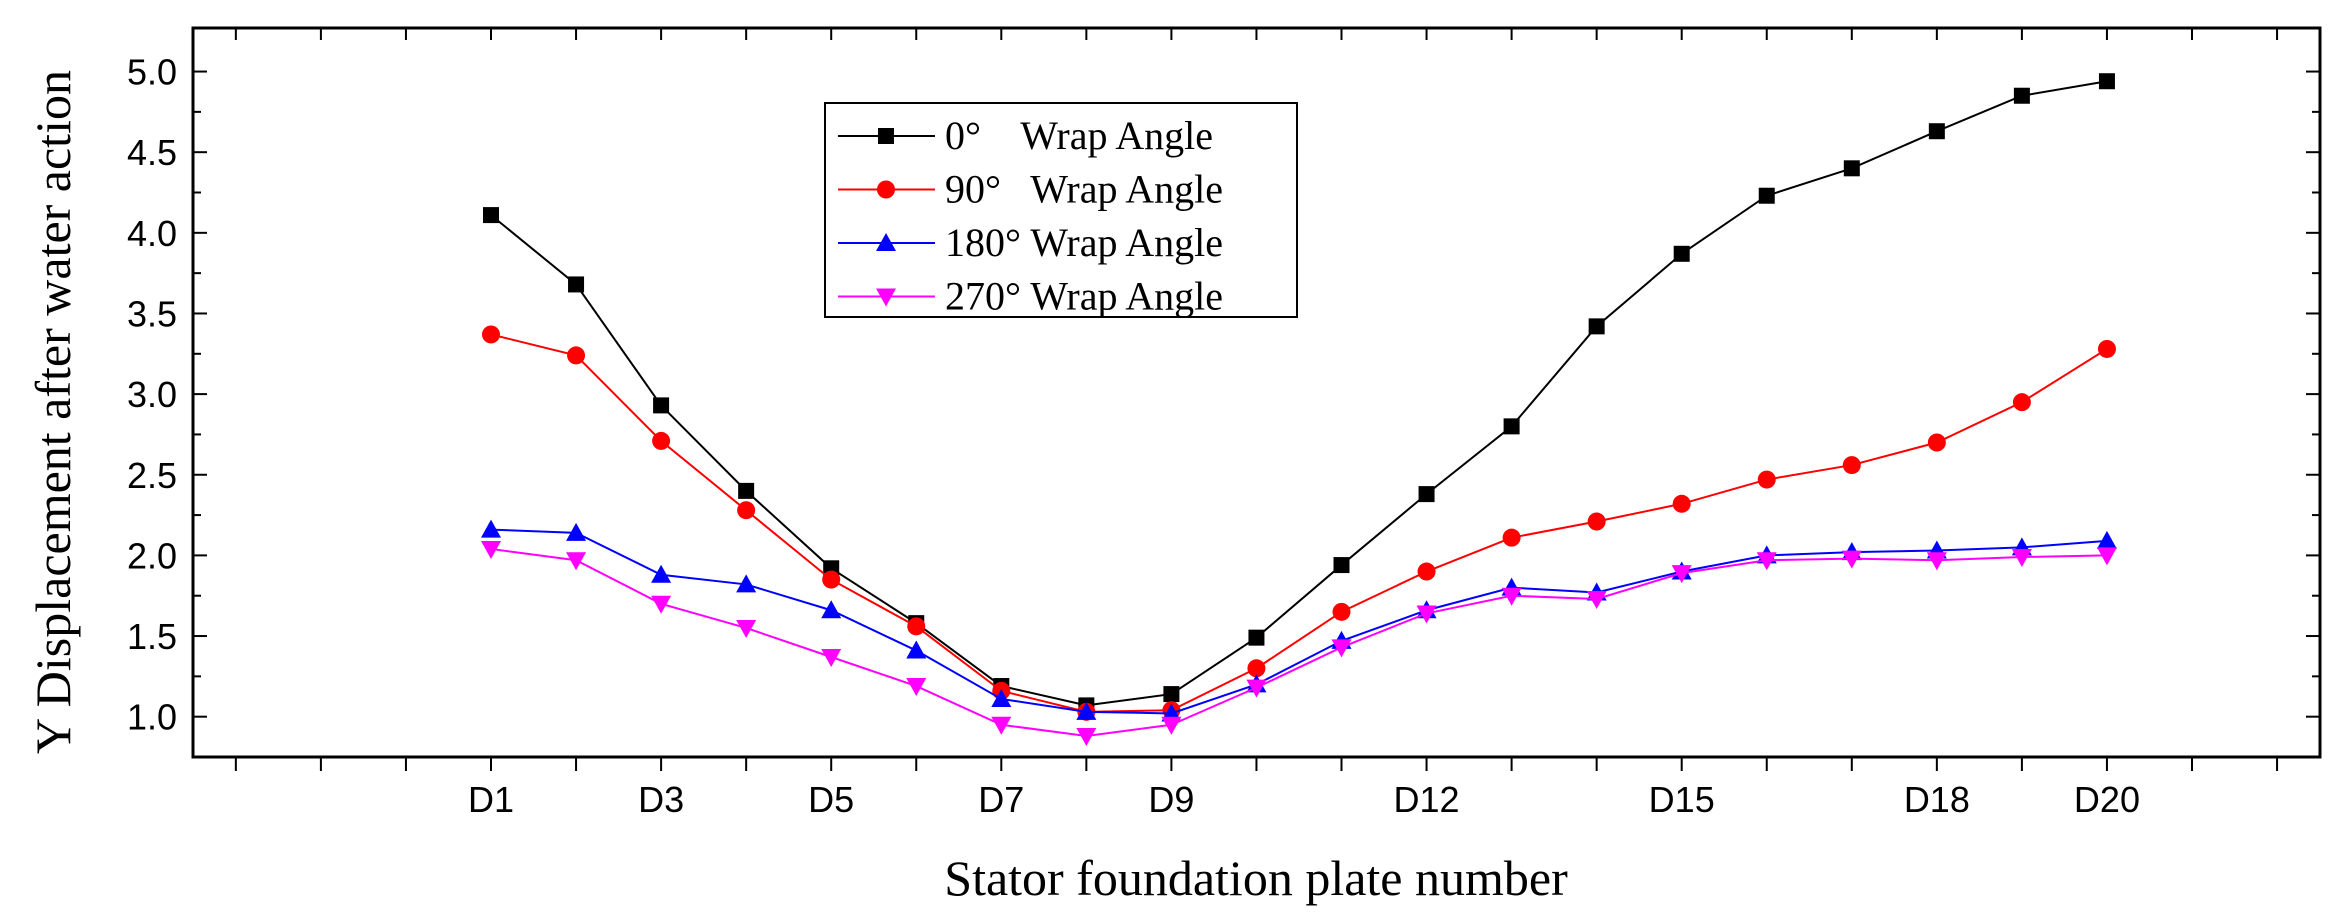  Describe the element at coordinates (1256, 878) in the screenshot. I see `x-axis-label: Stator foundation plate number` at that location.